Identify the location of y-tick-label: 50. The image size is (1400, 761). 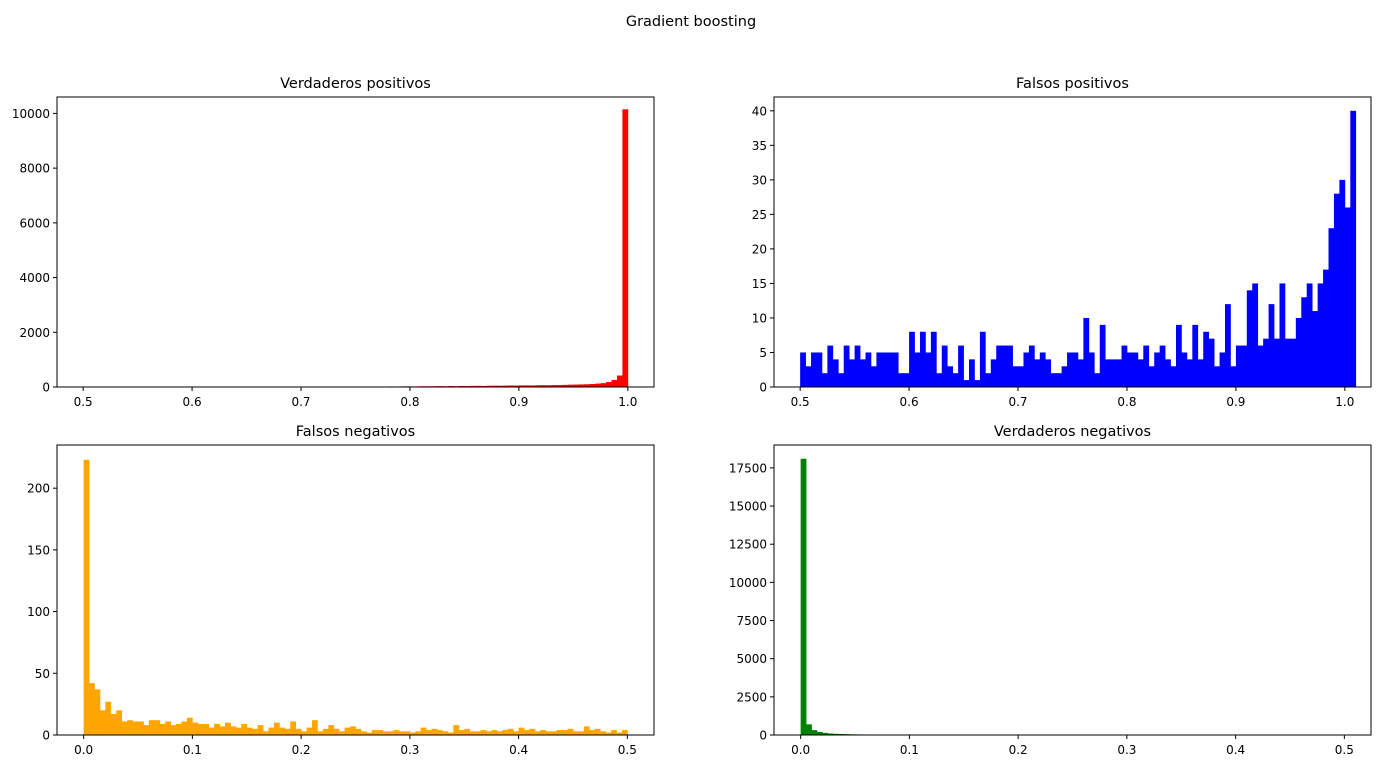
(42, 674).